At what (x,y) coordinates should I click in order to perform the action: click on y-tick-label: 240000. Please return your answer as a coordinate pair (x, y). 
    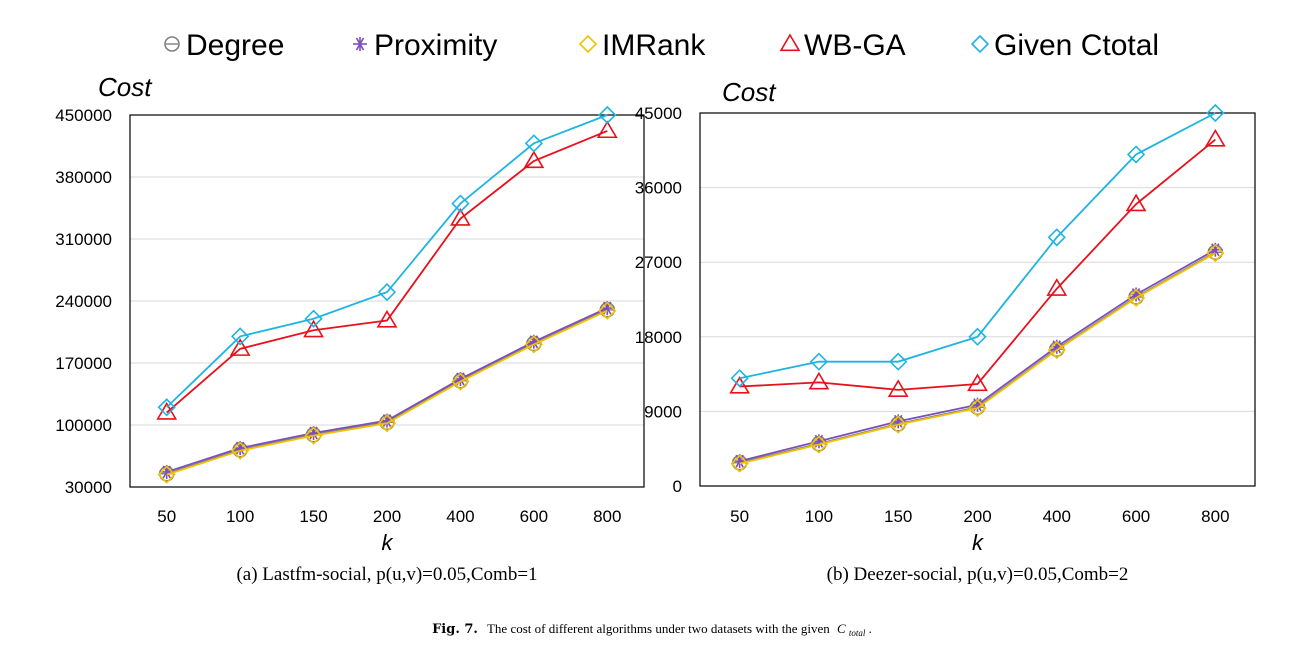
    Looking at the image, I should click on (83, 301).